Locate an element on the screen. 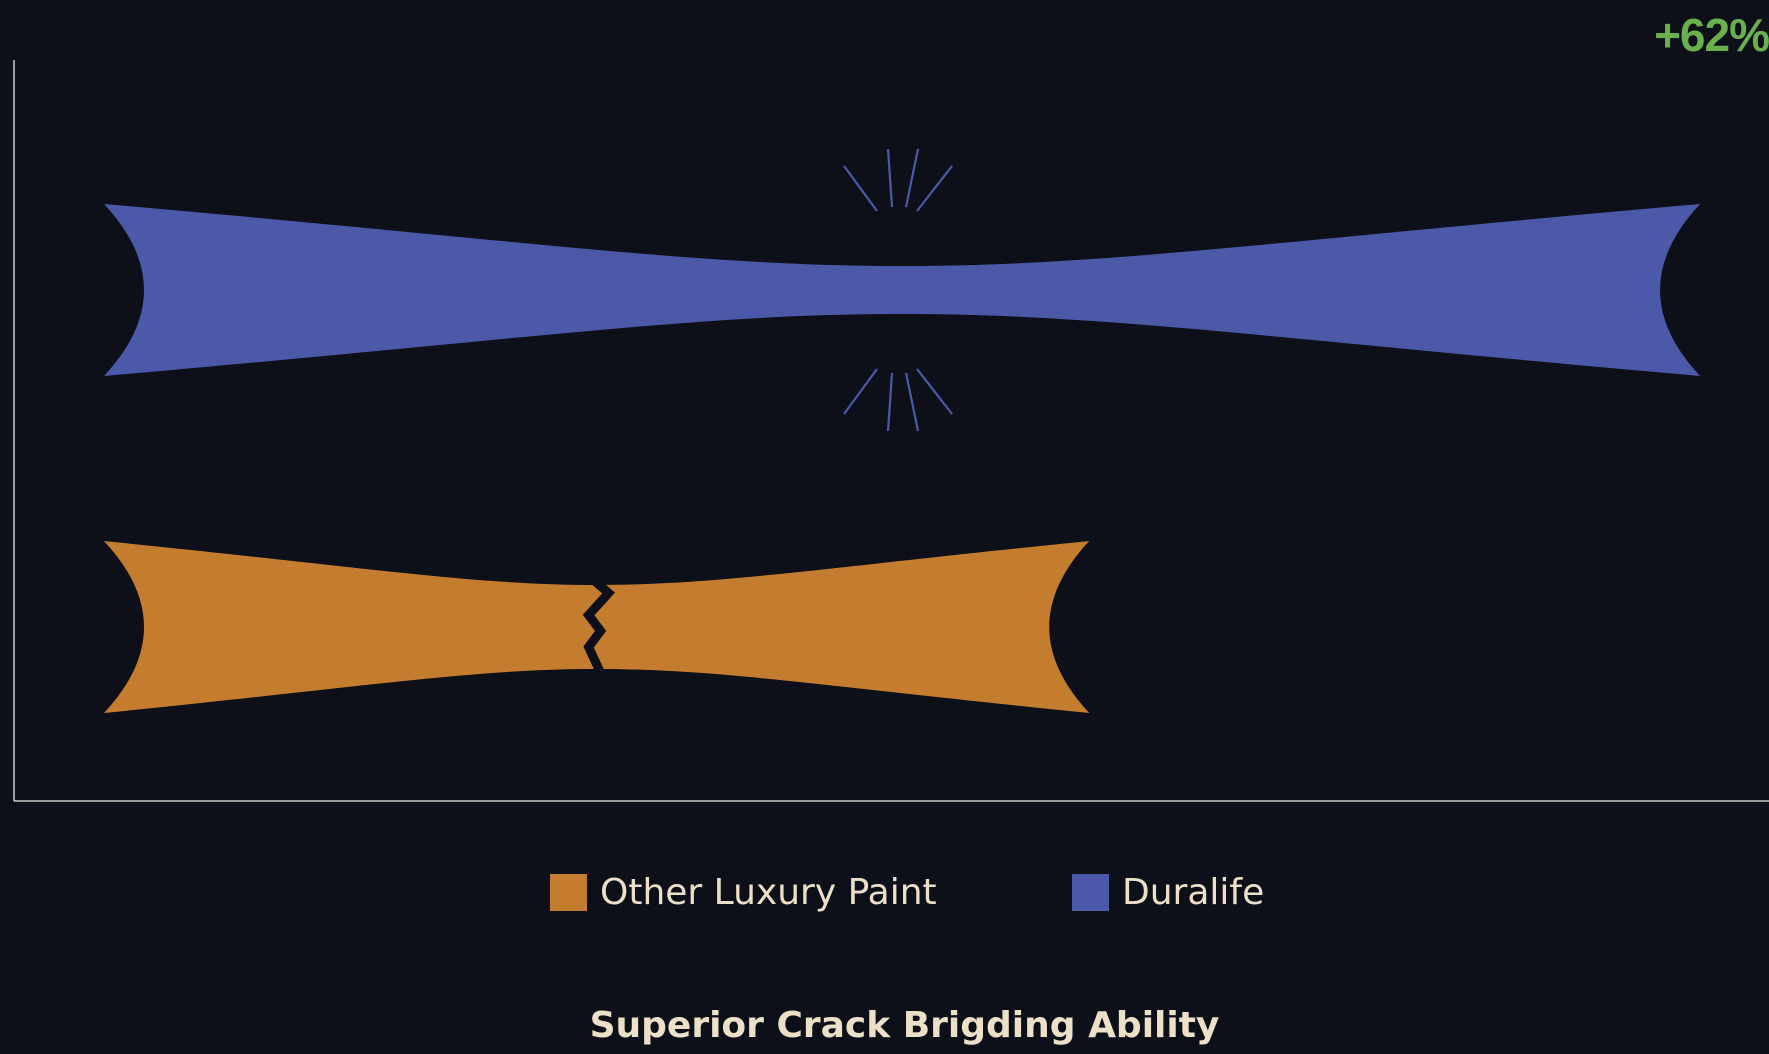 The width and height of the screenshot is (1769, 1054). crack-mark is located at coordinates (599, 626).